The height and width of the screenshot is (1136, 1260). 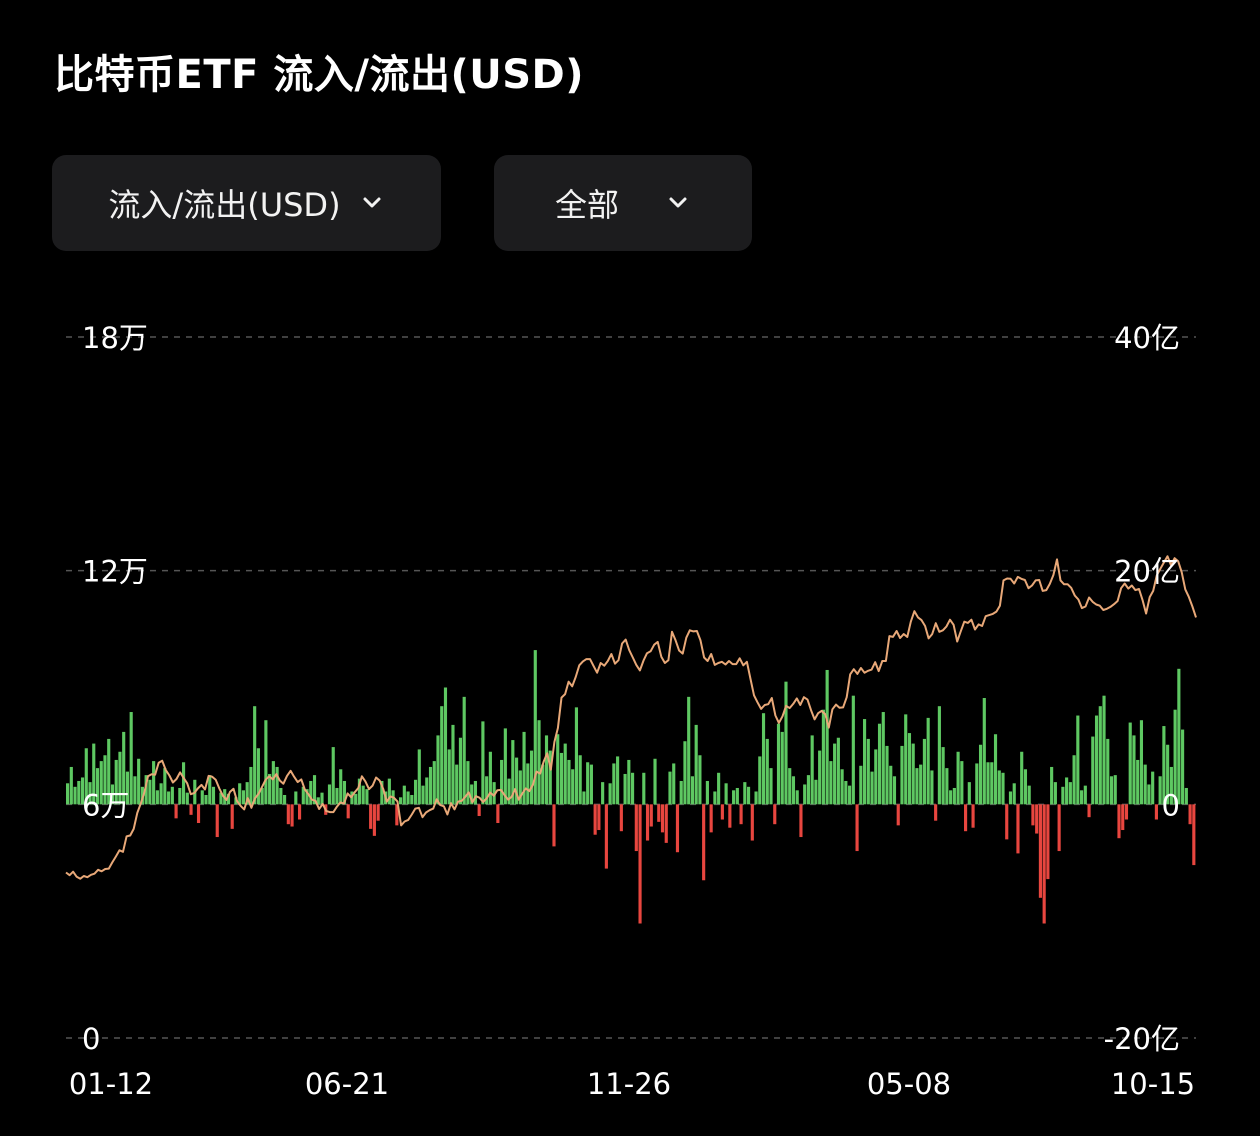 What do you see at coordinates (586, 205) in the screenshot?
I see `range-dropdown-label: 全部` at bounding box center [586, 205].